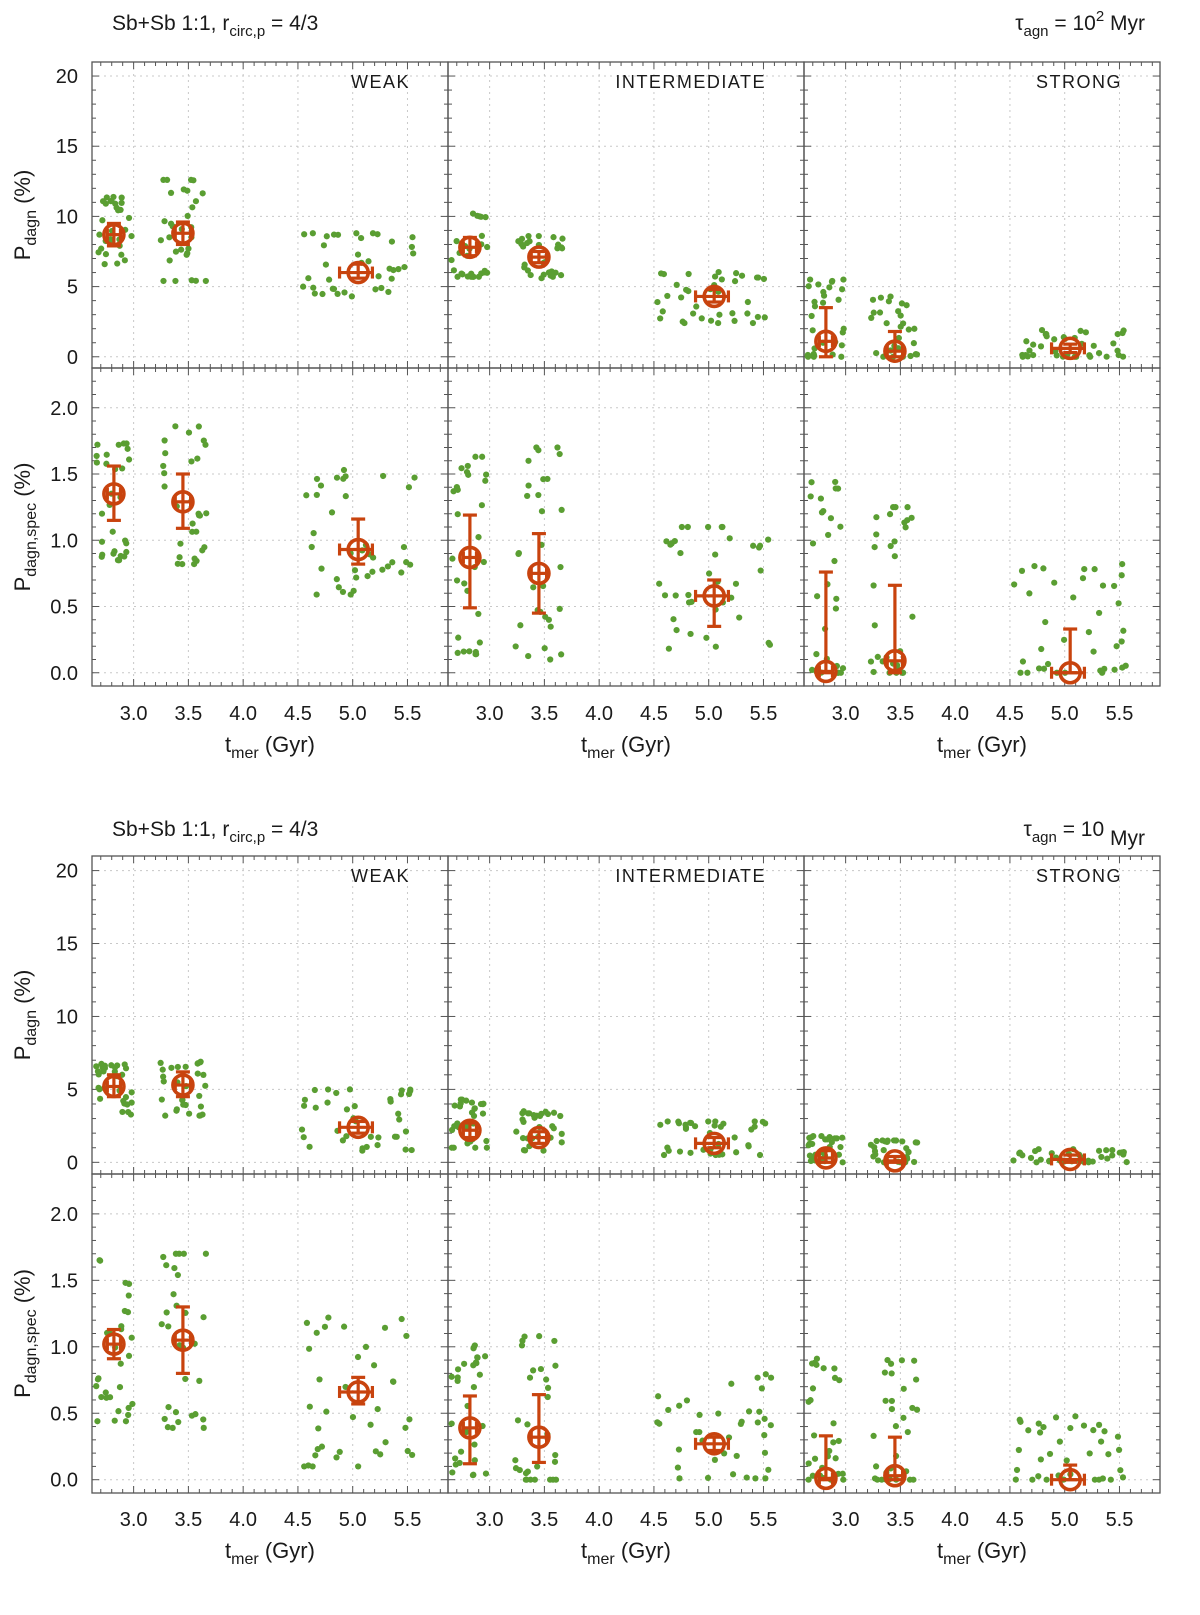 The width and height of the screenshot is (1200, 1615). What do you see at coordinates (64, 541) in the screenshot?
I see `y-tick-label: 1.0` at bounding box center [64, 541].